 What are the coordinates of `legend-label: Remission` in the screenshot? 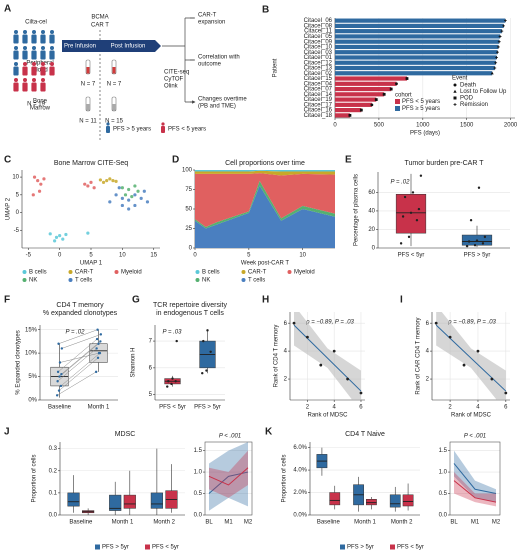 It's located at (474, 105).